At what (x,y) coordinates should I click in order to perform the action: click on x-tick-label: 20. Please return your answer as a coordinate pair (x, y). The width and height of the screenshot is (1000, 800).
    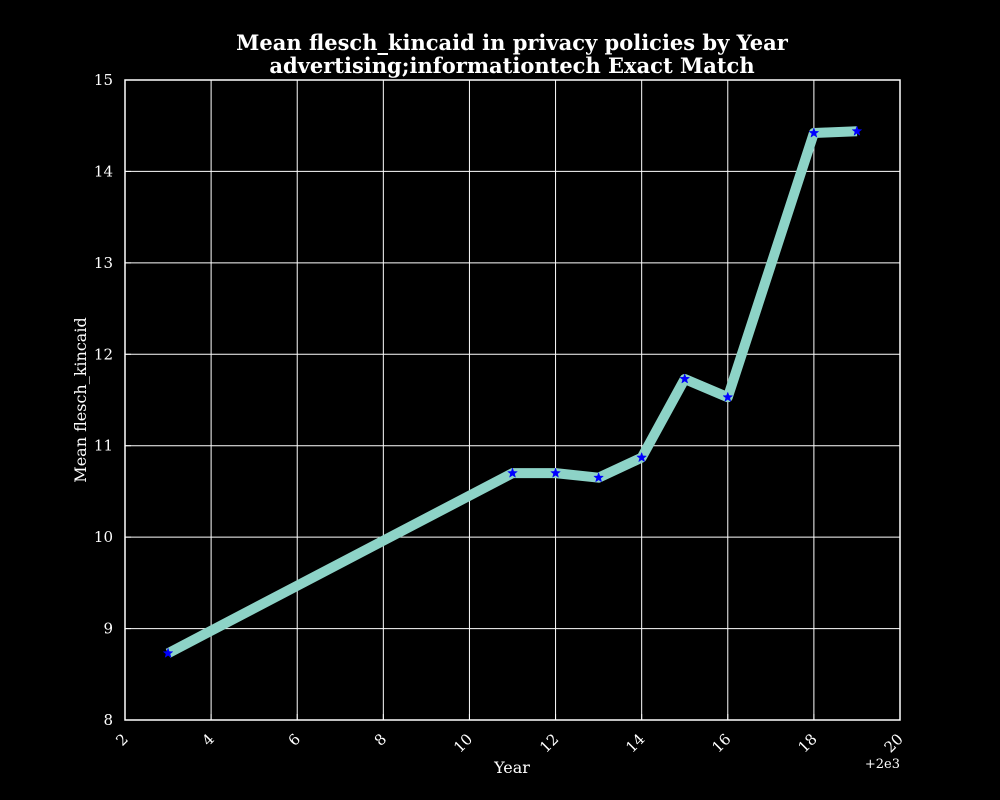
    Looking at the image, I should click on (894, 743).